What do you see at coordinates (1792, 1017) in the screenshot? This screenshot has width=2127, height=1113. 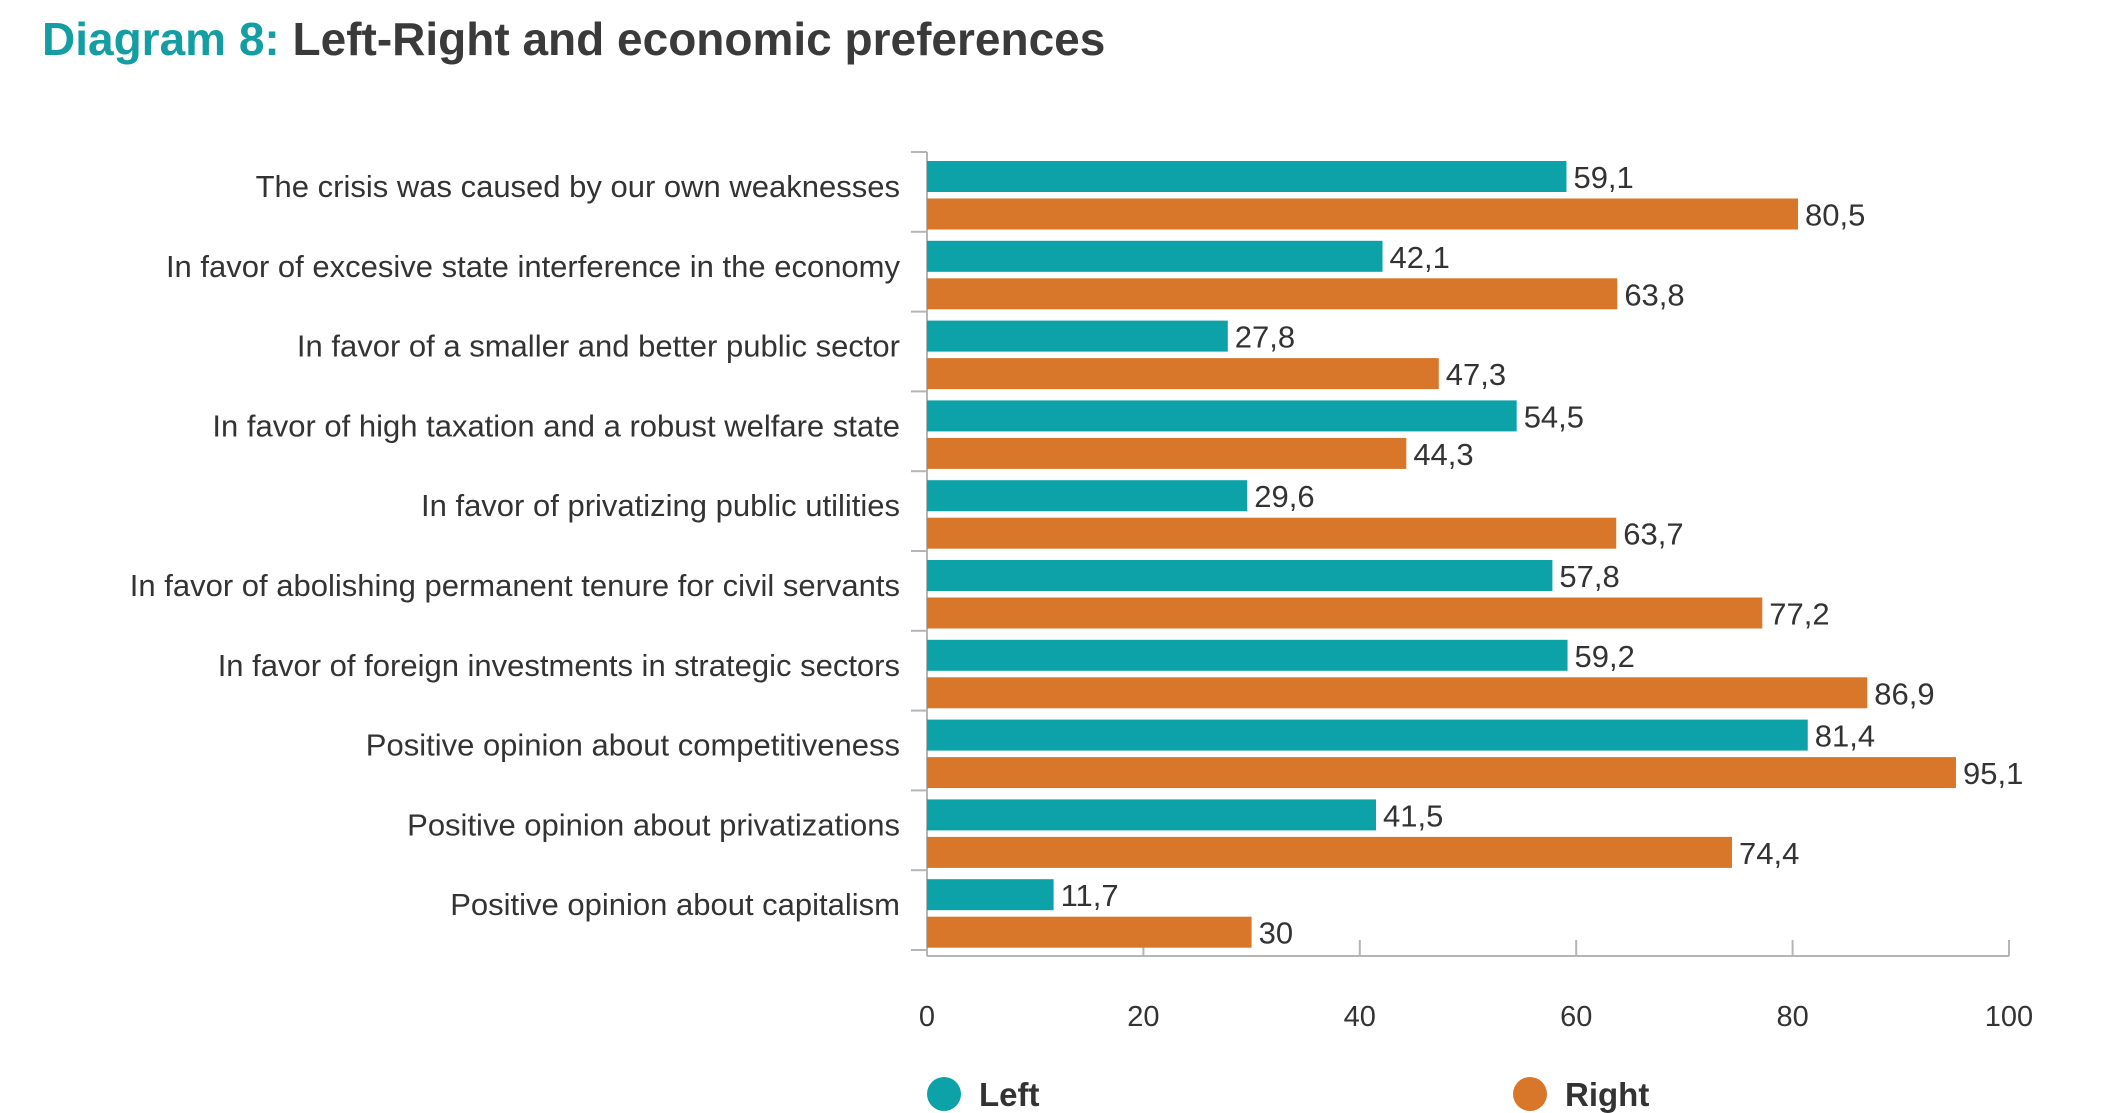 I see `x-tick-label: 80` at bounding box center [1792, 1017].